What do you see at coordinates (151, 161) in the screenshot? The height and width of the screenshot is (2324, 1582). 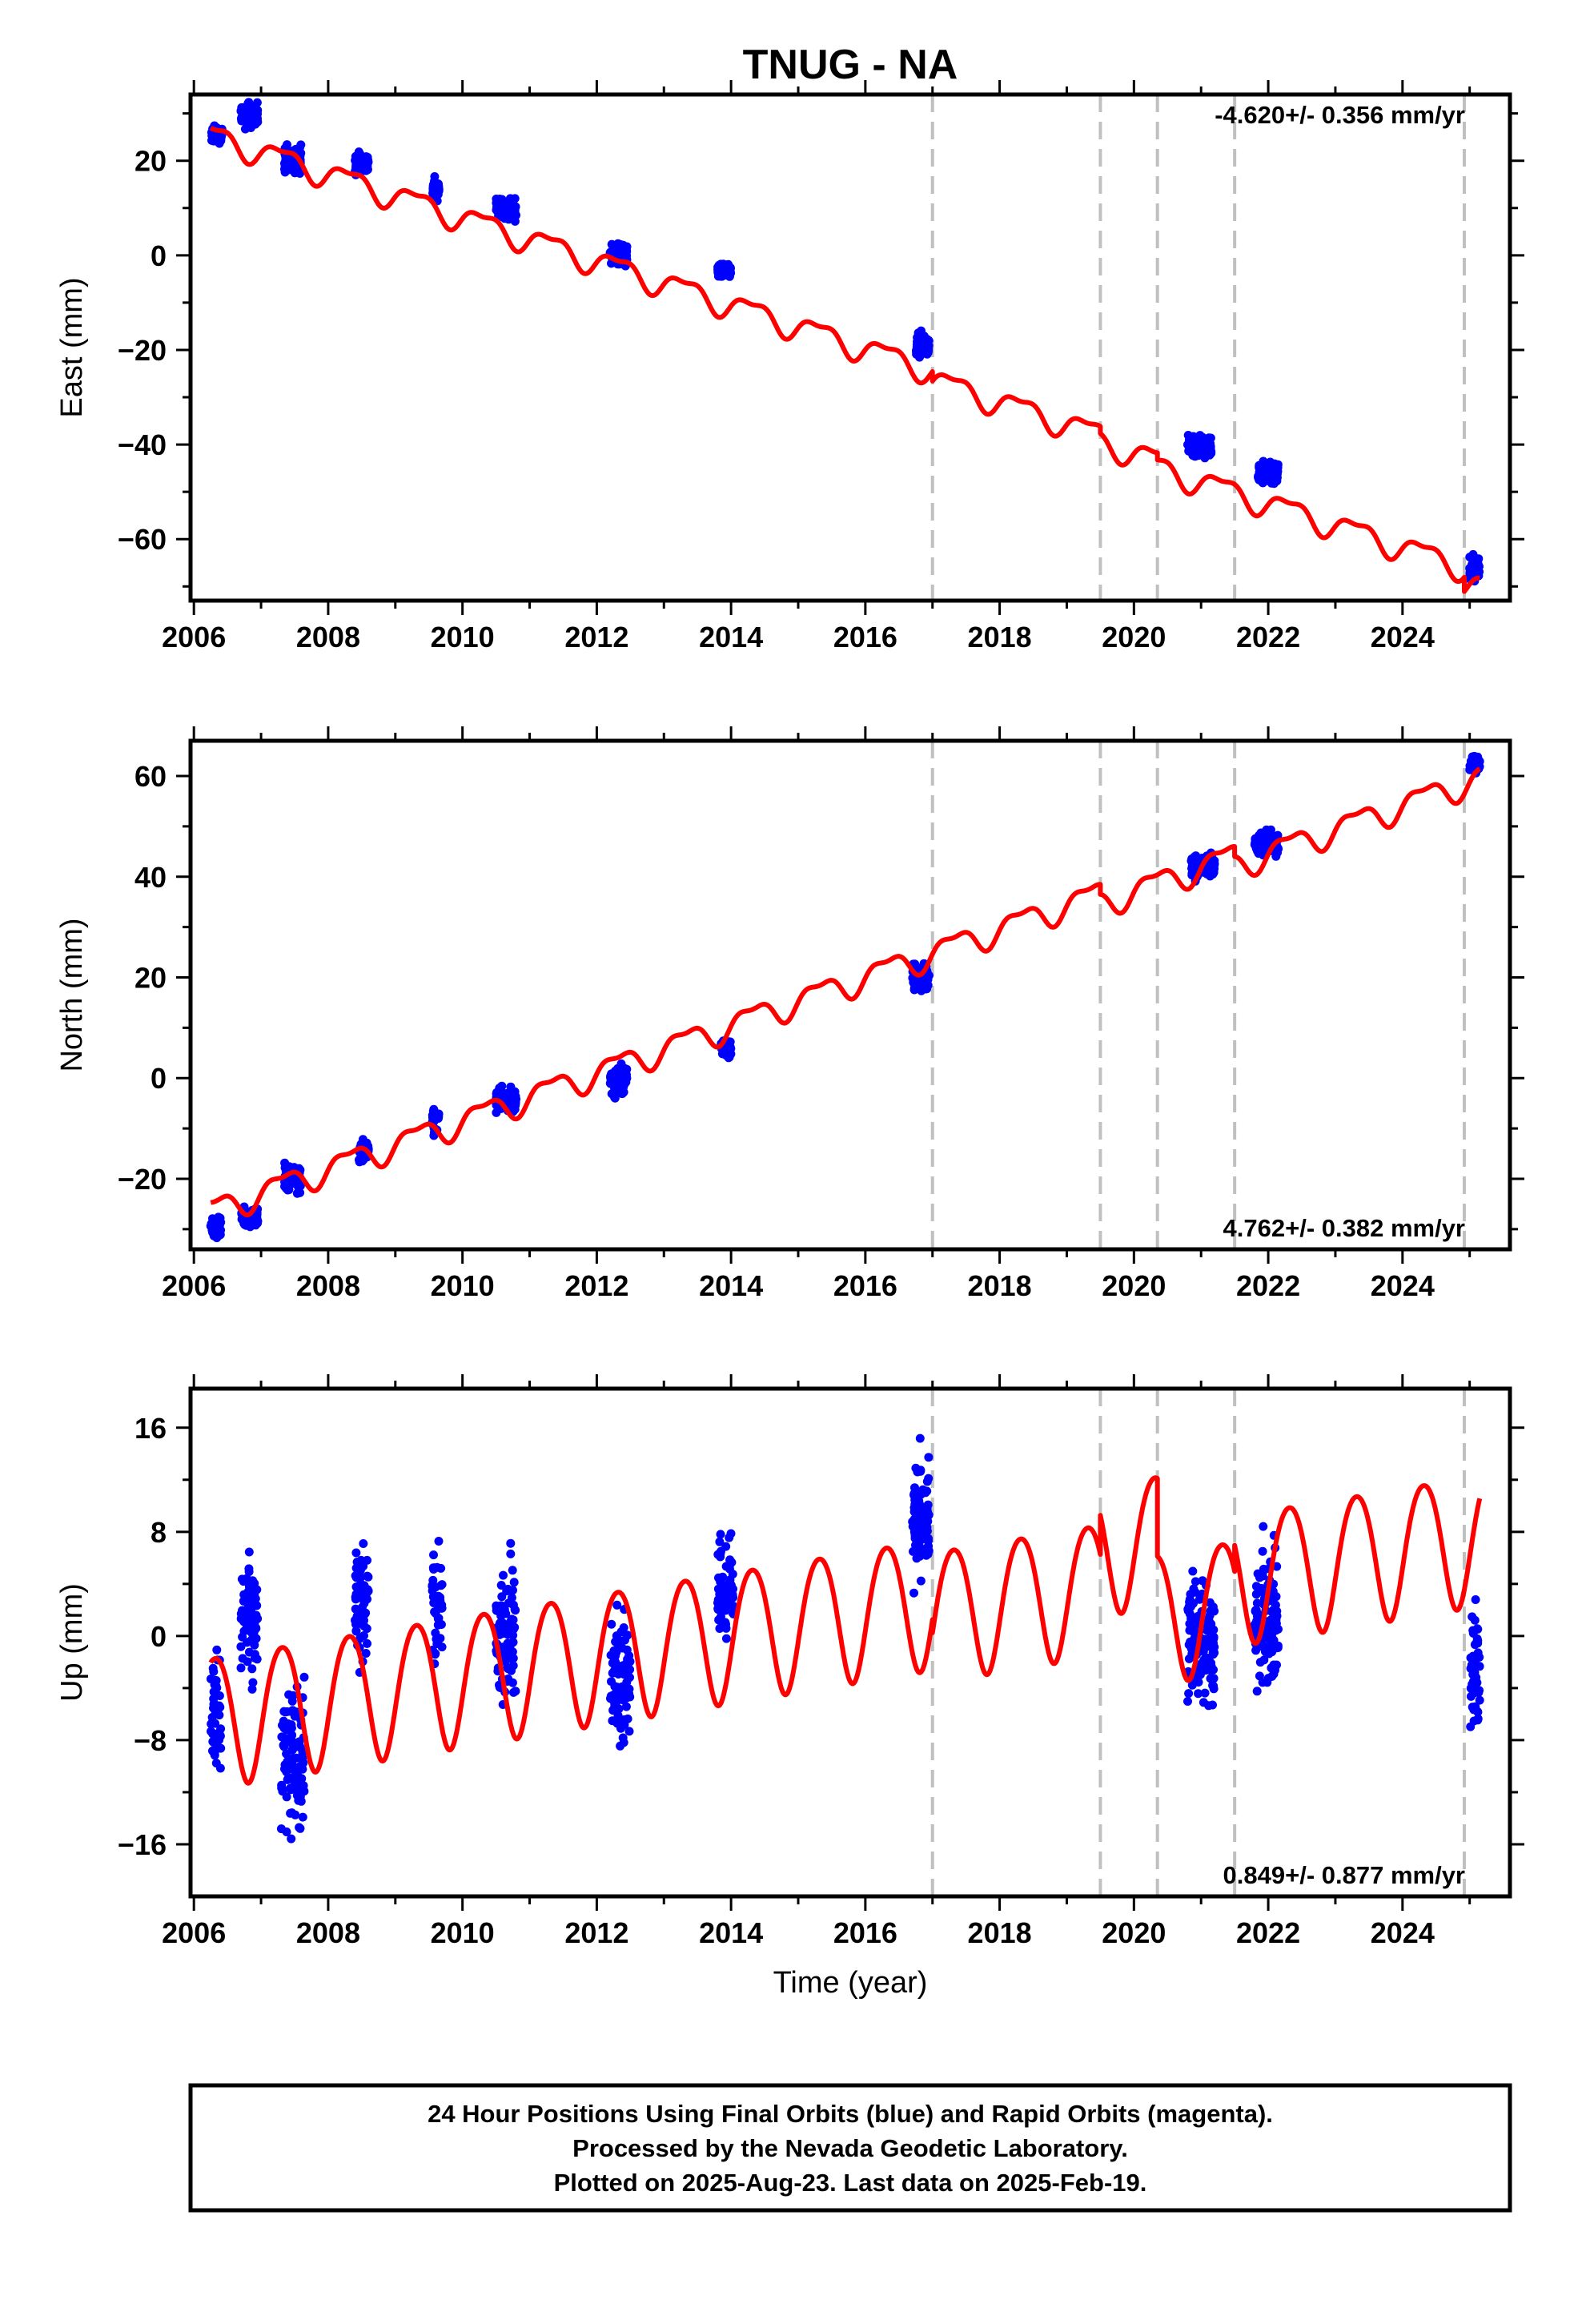 I see `y-tick-label: 20` at bounding box center [151, 161].